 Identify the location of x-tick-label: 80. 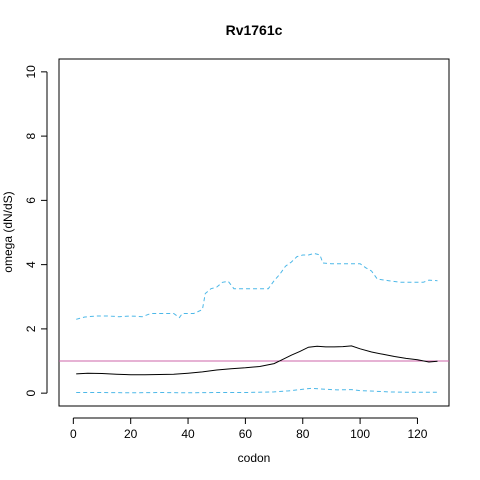
(303, 434).